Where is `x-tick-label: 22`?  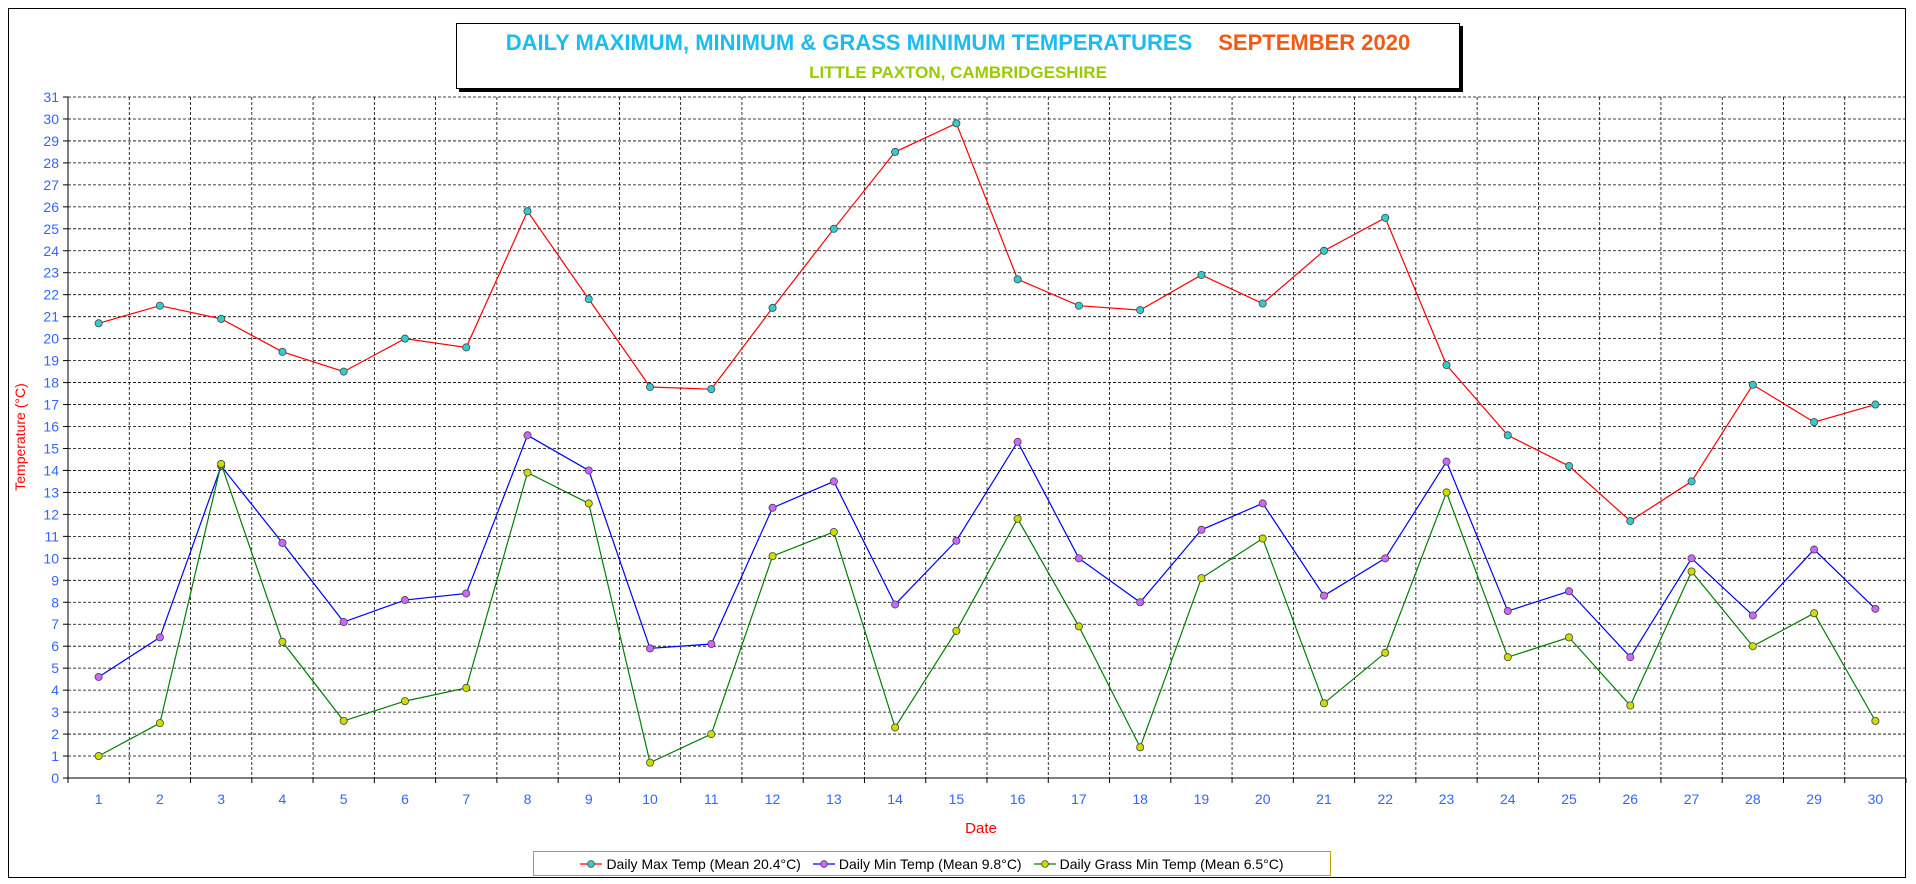 x-tick-label: 22 is located at coordinates (1385, 799).